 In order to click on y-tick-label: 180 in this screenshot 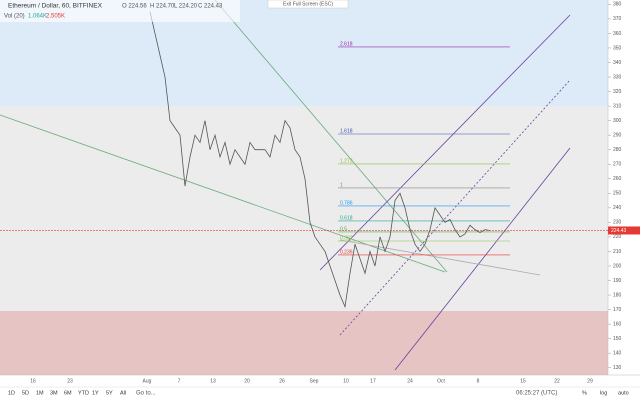, I will do `click(617, 295)`.